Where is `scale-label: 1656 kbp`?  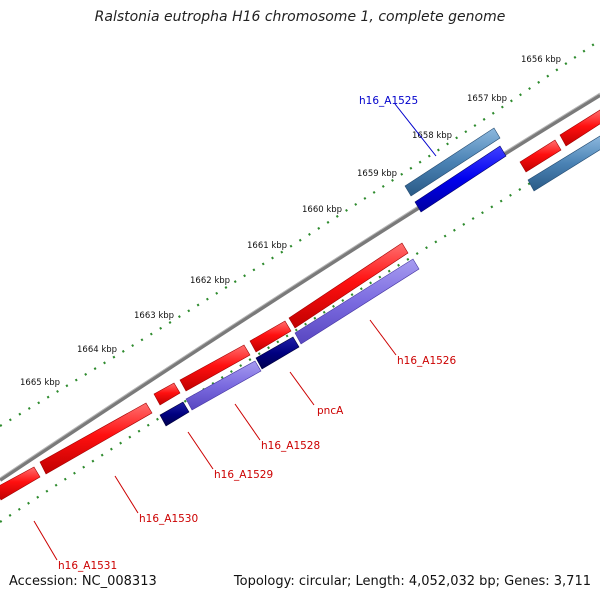 scale-label: 1656 kbp is located at coordinates (541, 60).